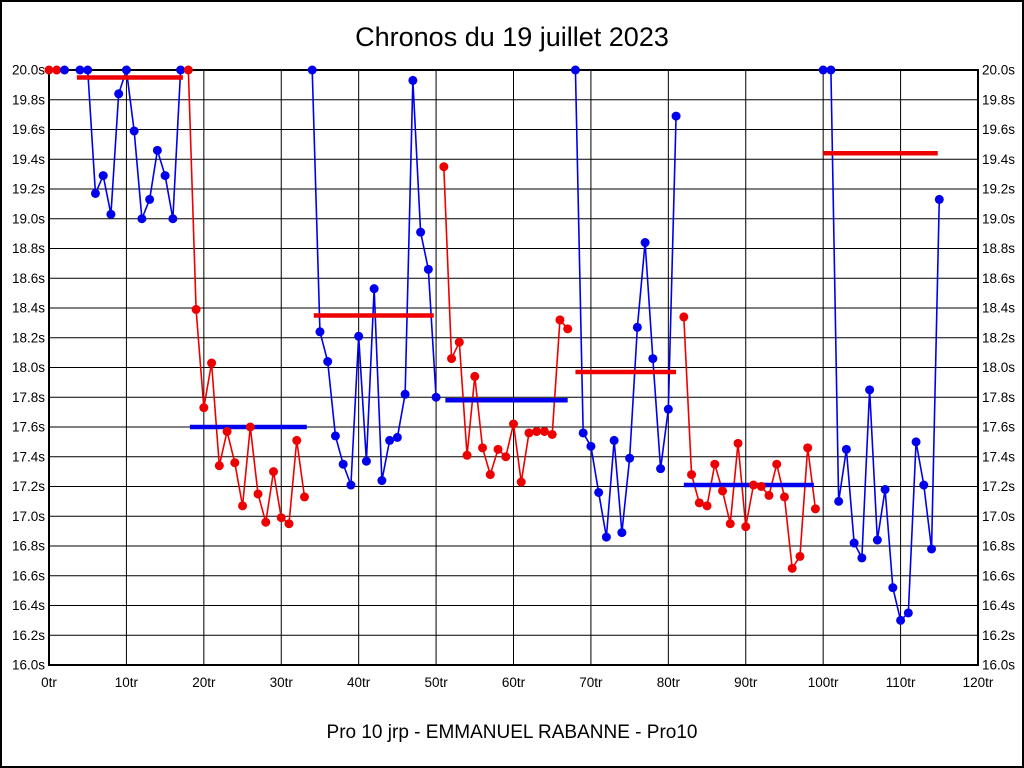 The image size is (1024, 768). What do you see at coordinates (28, 546) in the screenshot?
I see `y-axis-tick-label-left: 16.8s` at bounding box center [28, 546].